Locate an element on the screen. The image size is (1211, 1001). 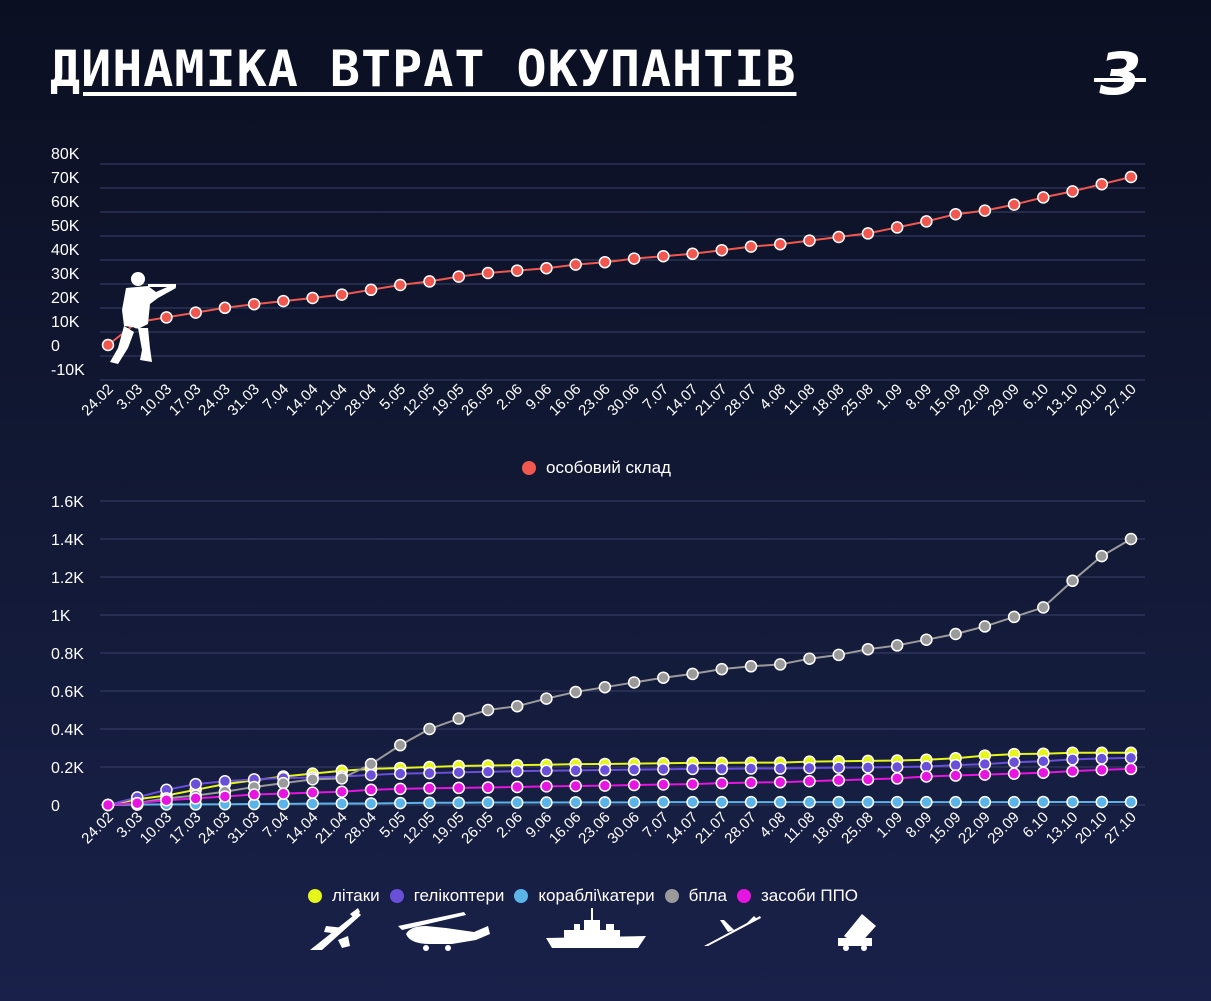
airplane-icon is located at coordinates (335, 929).